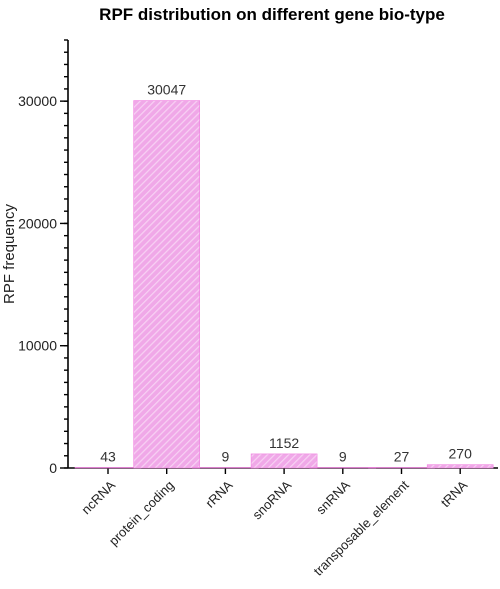  What do you see at coordinates (402, 457) in the screenshot?
I see `data-label-transposable_element: 27` at bounding box center [402, 457].